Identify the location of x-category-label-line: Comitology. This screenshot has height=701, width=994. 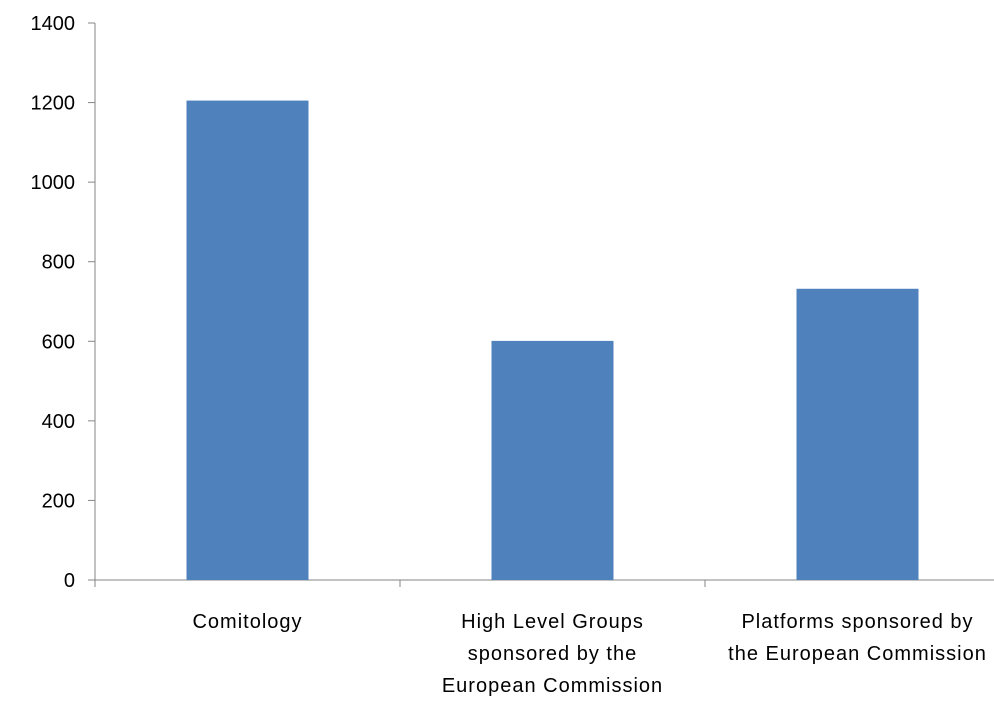
(247, 622).